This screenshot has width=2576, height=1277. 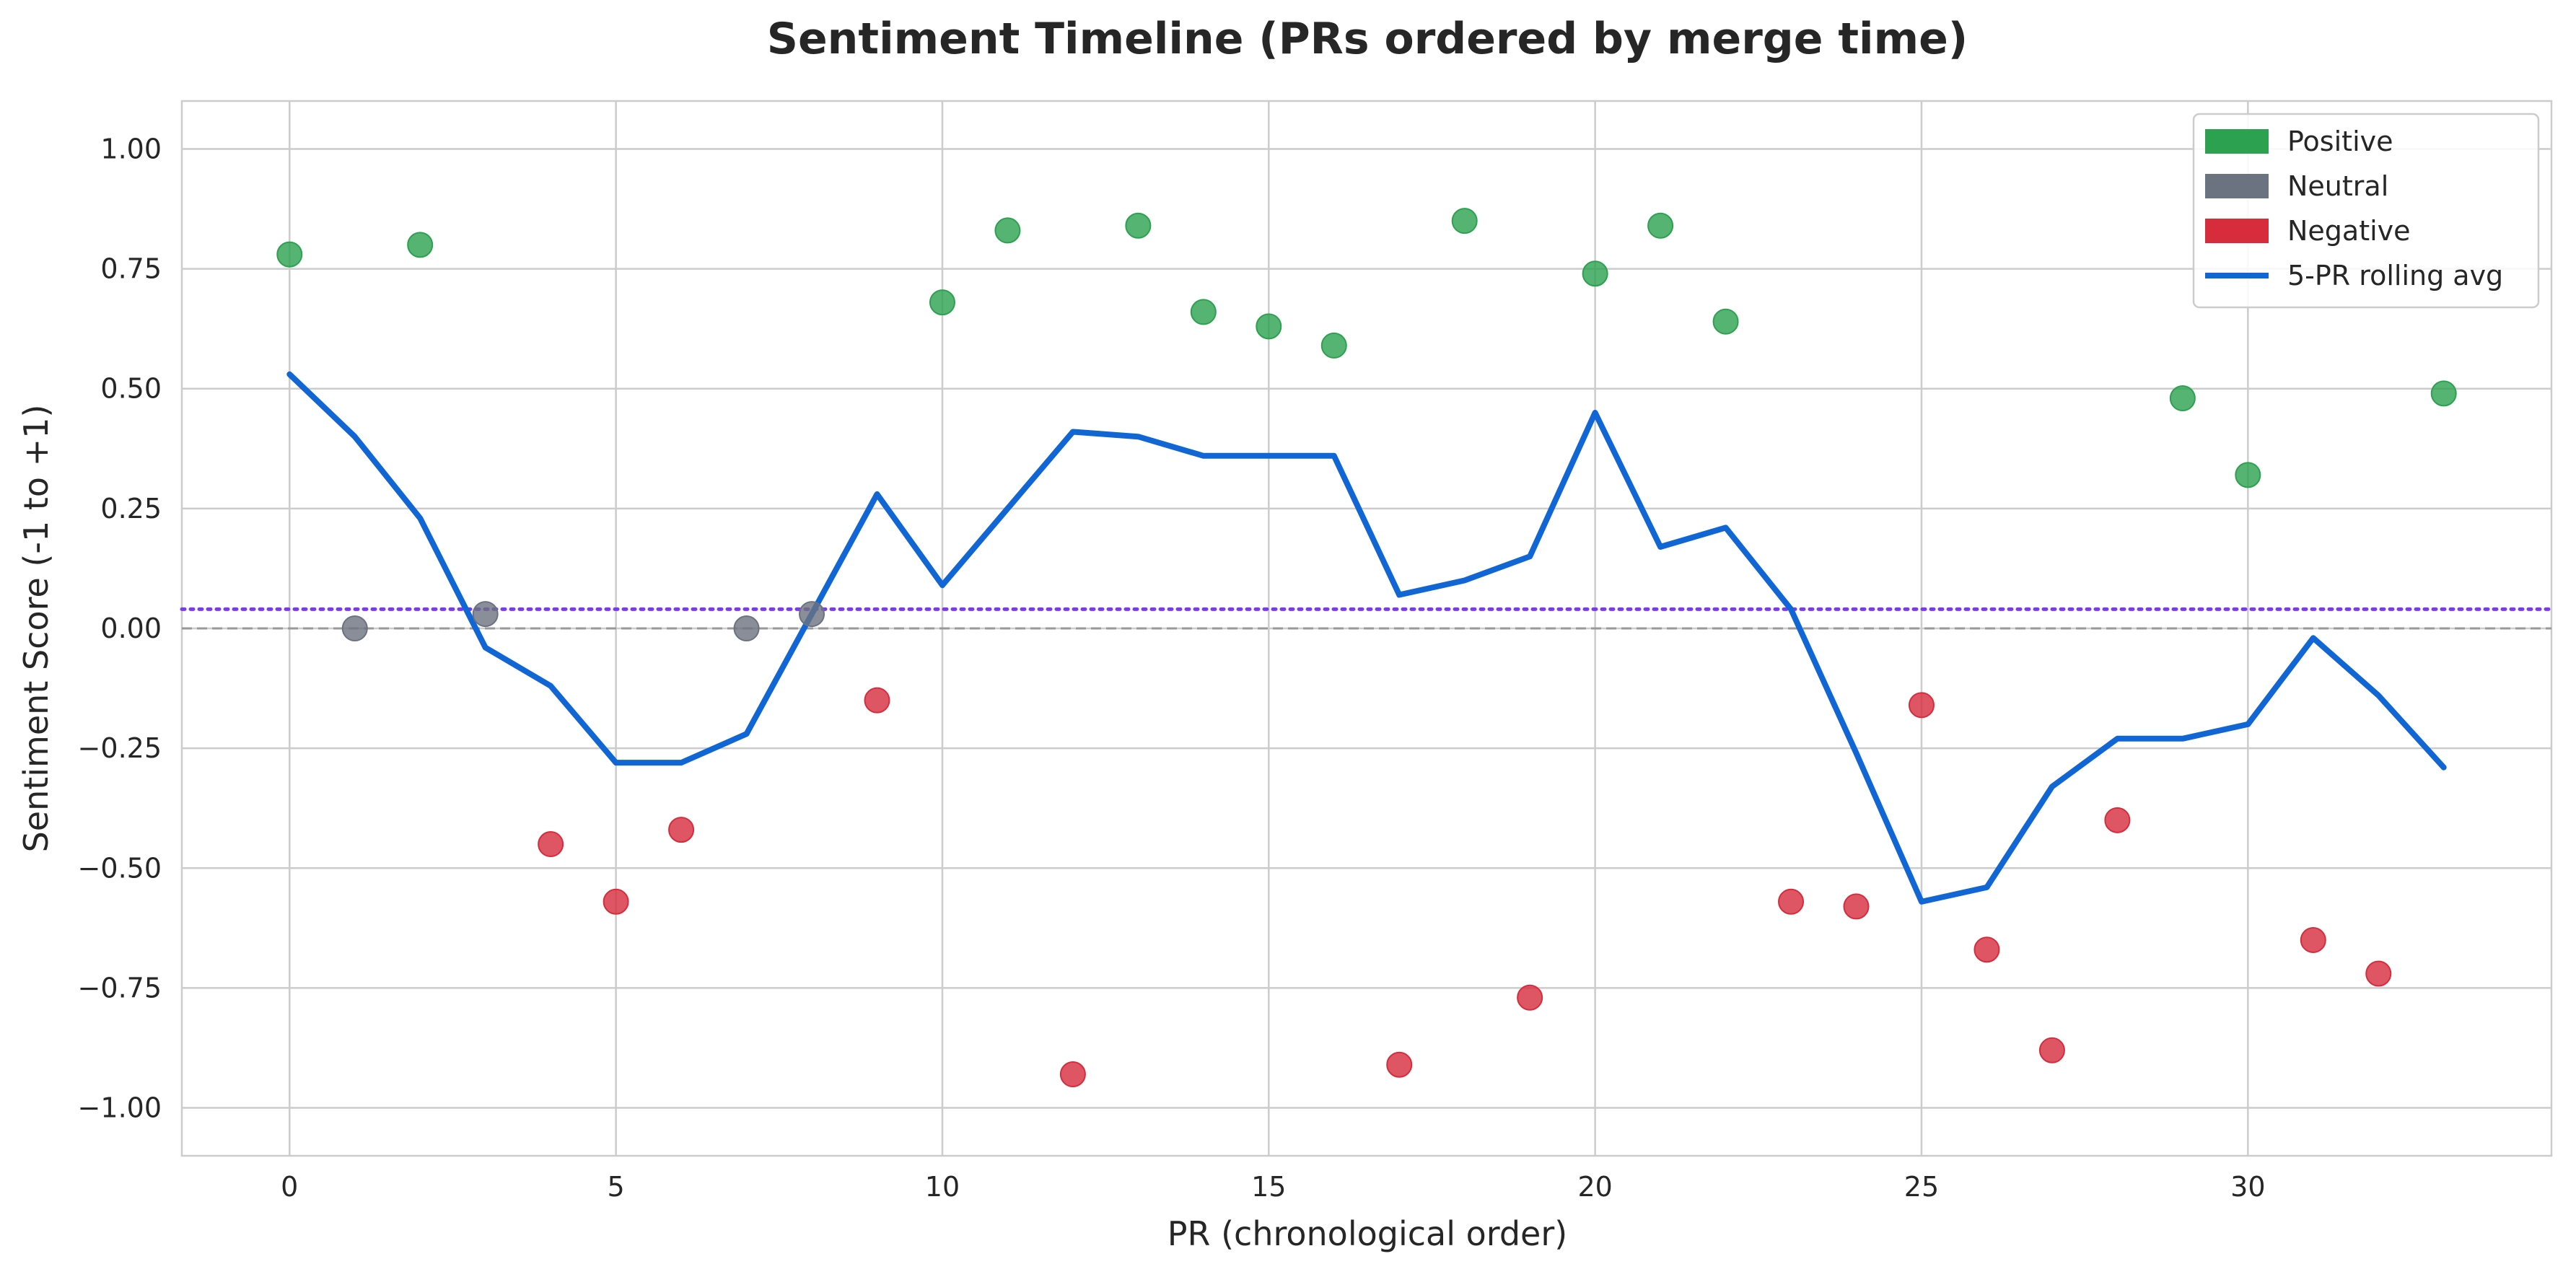 I want to click on y-tick-label: 0.25, so click(x=131, y=509).